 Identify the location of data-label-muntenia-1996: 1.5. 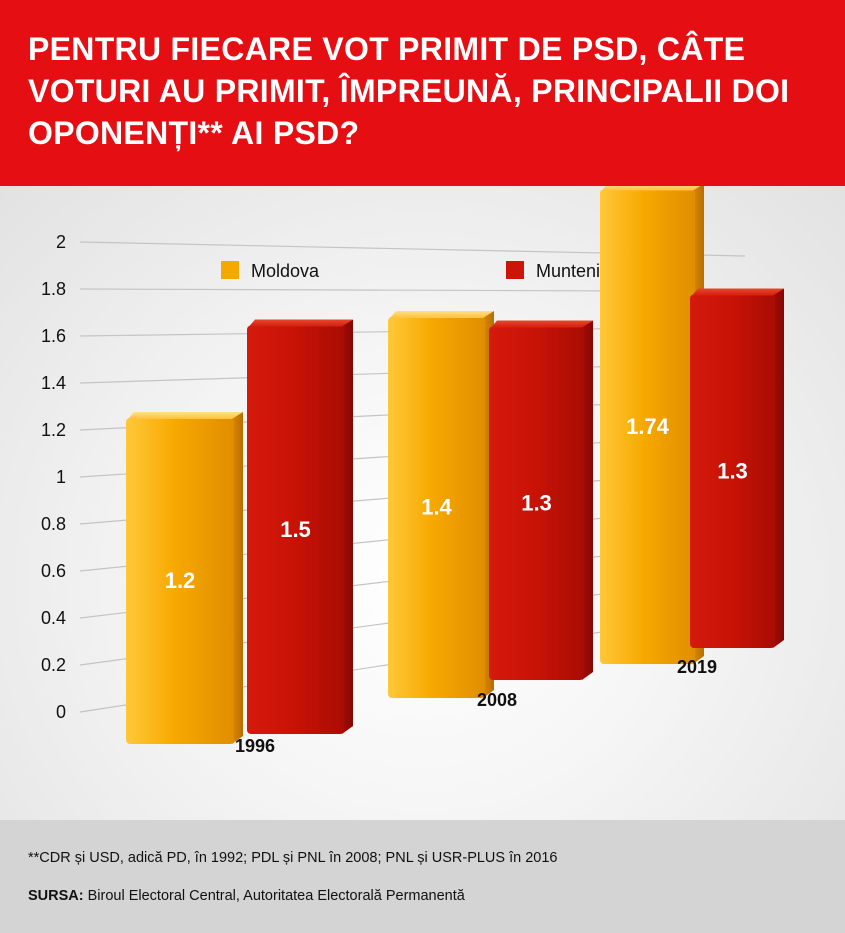
(295, 529).